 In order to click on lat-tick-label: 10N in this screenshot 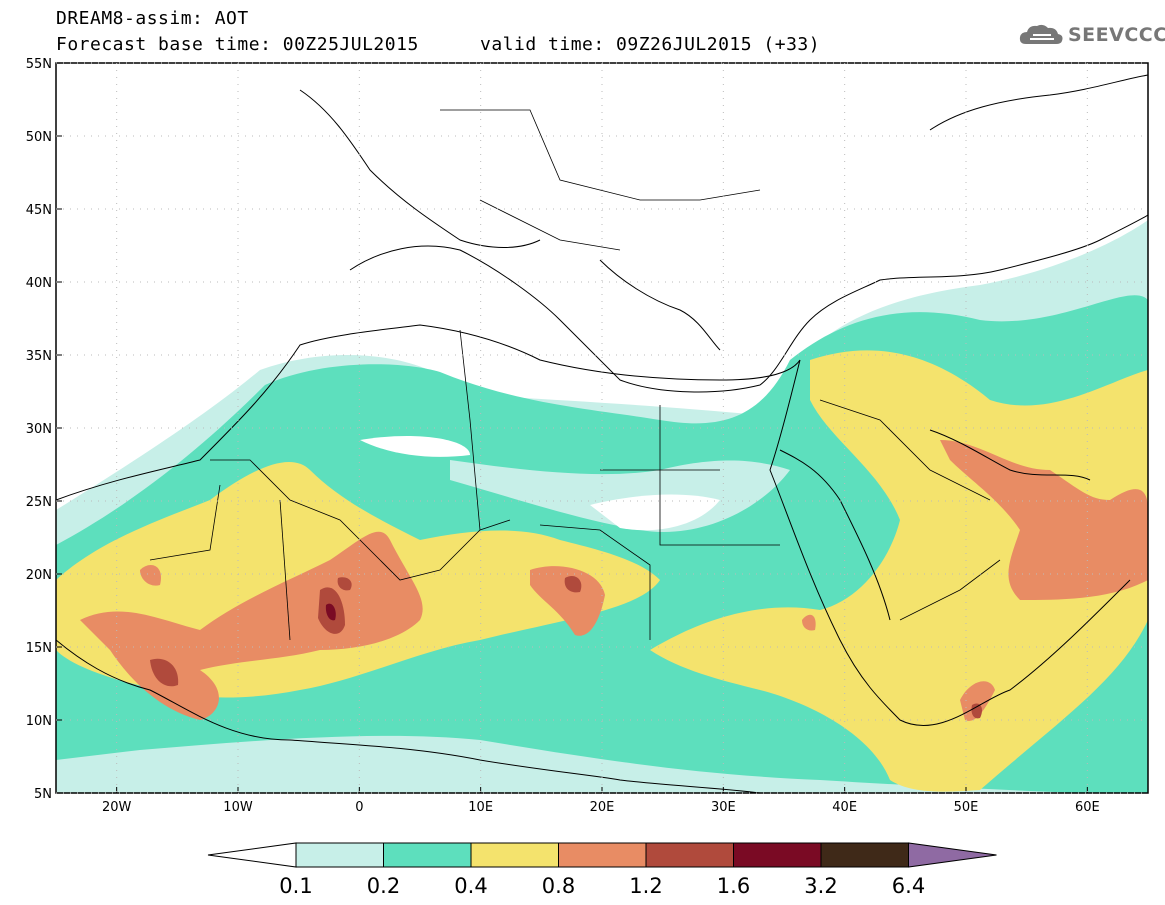, I will do `click(39, 721)`.